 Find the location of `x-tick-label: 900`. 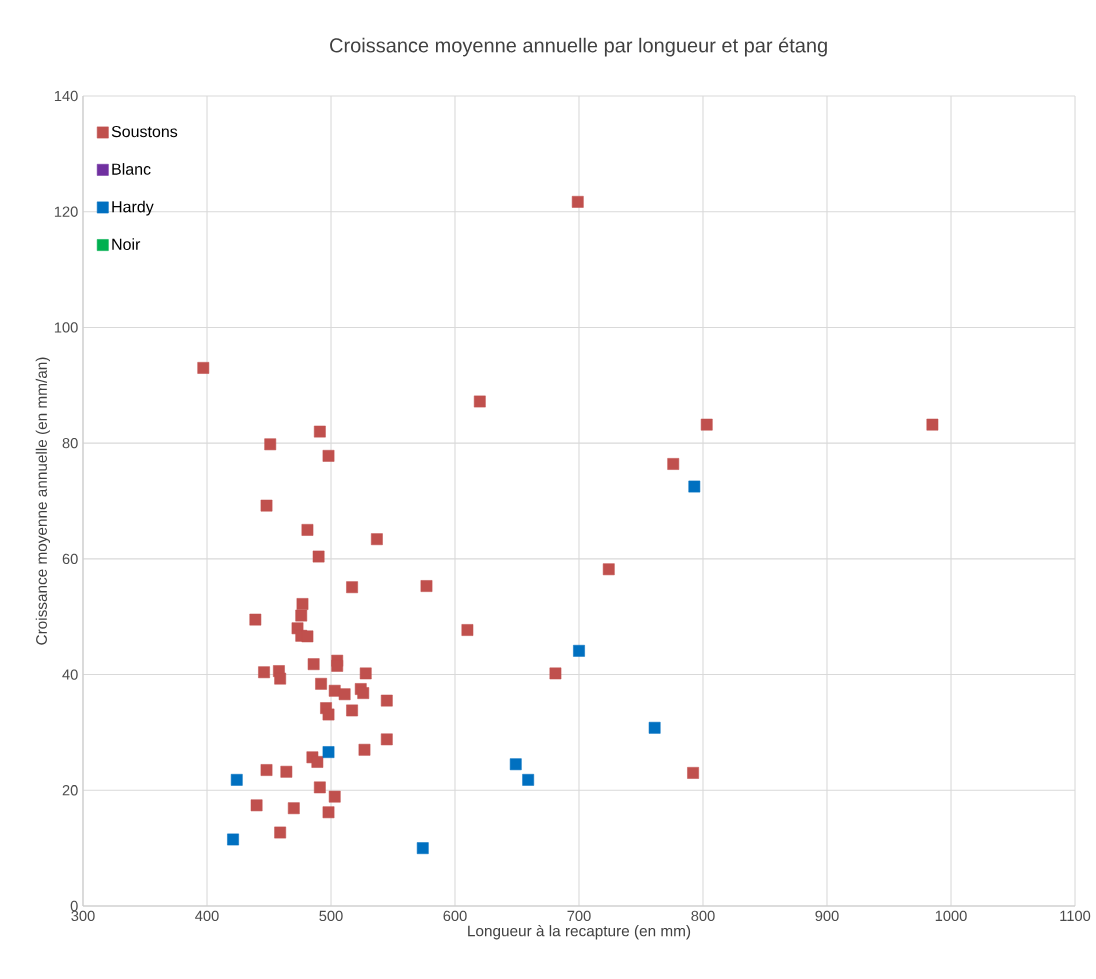

x-tick-label: 900 is located at coordinates (827, 916).